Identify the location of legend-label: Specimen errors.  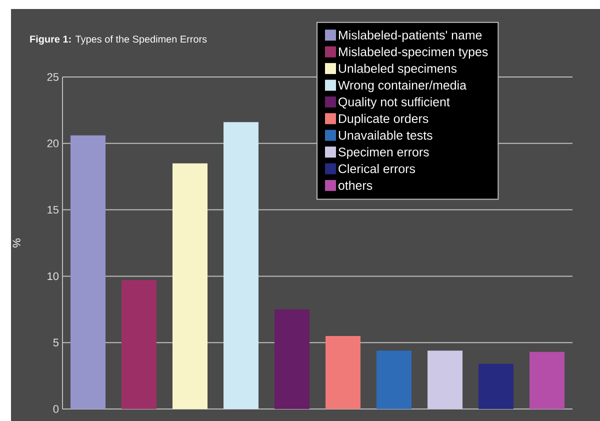
(383, 153).